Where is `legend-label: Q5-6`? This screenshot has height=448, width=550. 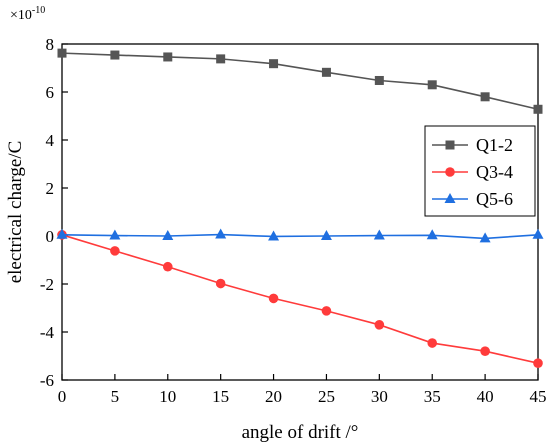
legend-label: Q5-6 is located at coordinates (494, 199).